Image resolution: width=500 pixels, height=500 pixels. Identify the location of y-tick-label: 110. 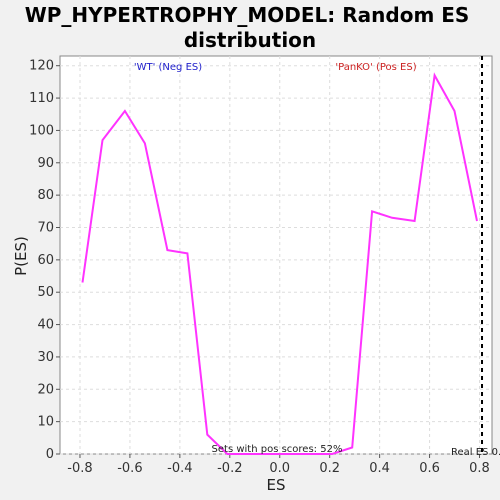
(41, 98).